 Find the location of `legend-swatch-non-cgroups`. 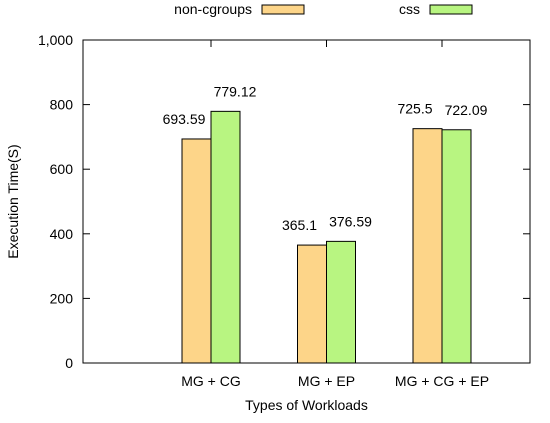

legend-swatch-non-cgroups is located at coordinates (283, 9).